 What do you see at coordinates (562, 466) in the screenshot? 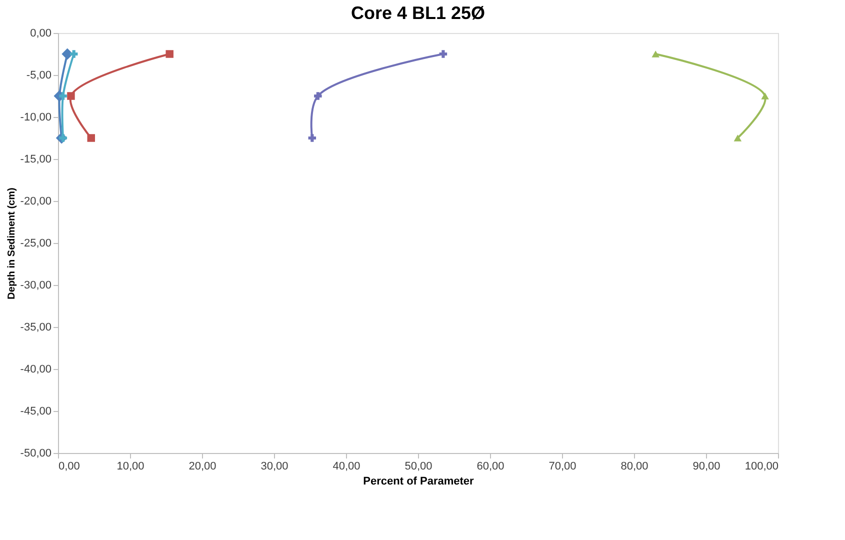
I see `x-tick-label: 70,00` at bounding box center [562, 466].